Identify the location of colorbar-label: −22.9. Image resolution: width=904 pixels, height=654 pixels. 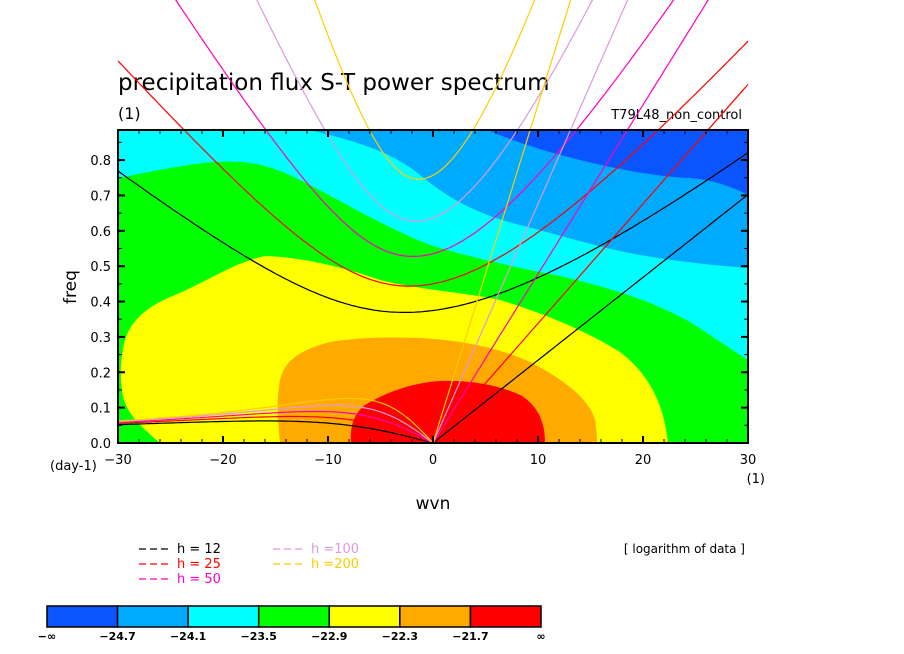
(329, 636).